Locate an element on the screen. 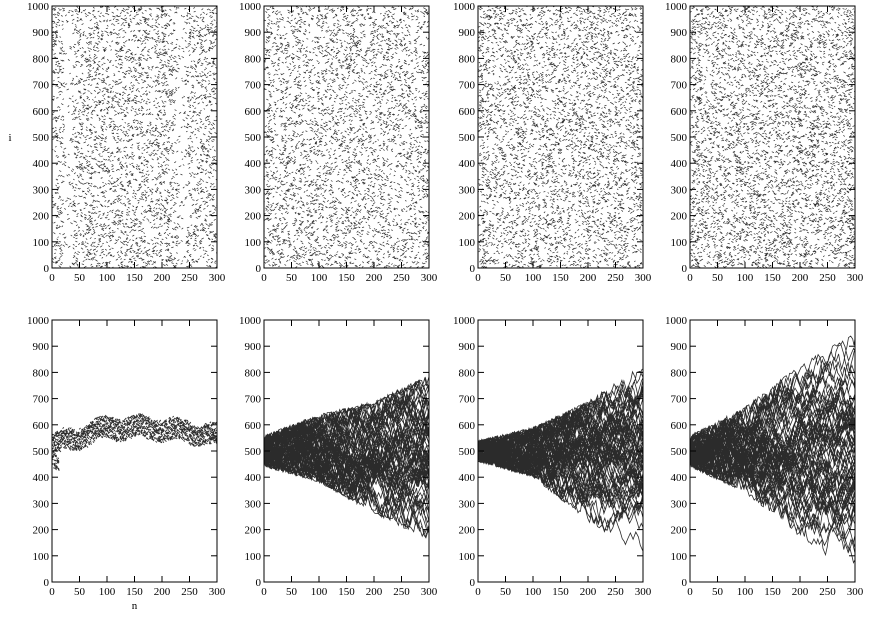 The height and width of the screenshot is (618, 881). x-axis-label: n is located at coordinates (135, 606).